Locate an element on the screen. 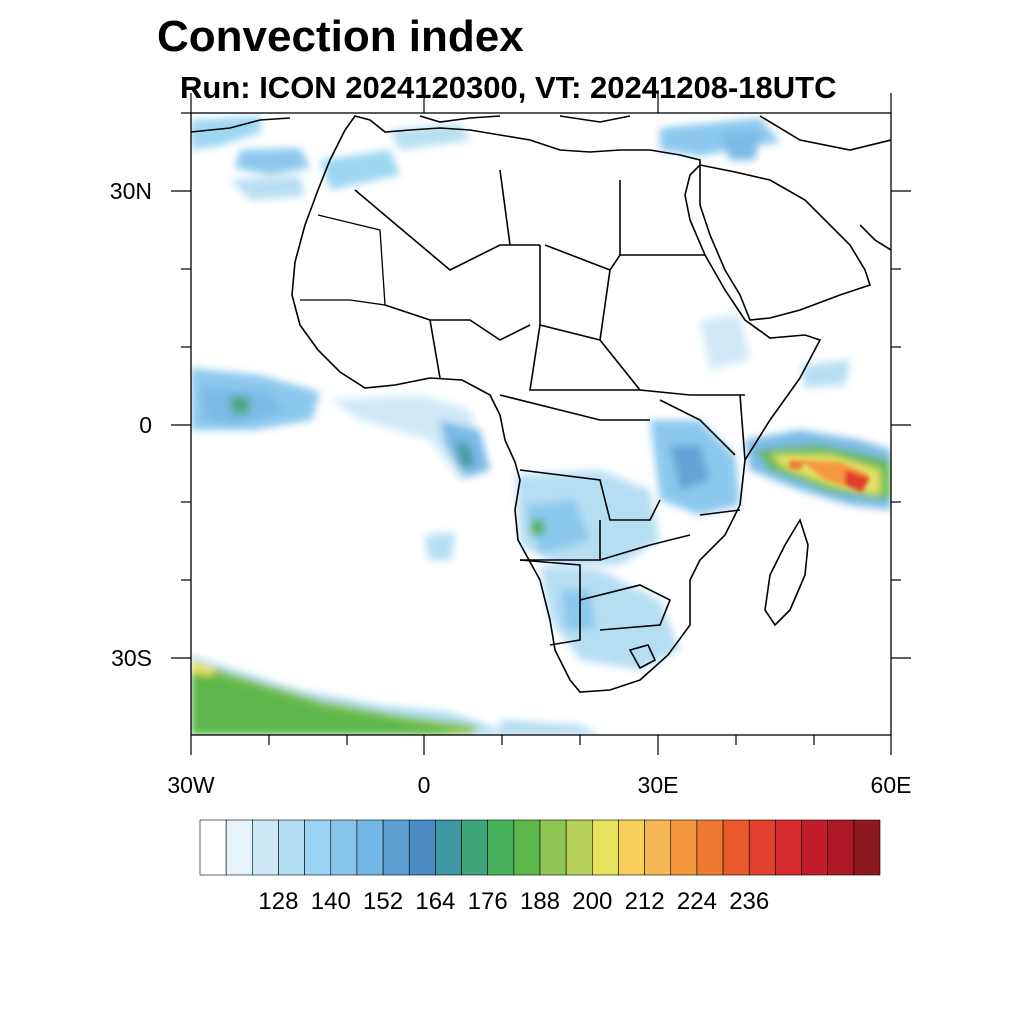 The height and width of the screenshot is (1024, 1024). colorbar is located at coordinates (540, 847).